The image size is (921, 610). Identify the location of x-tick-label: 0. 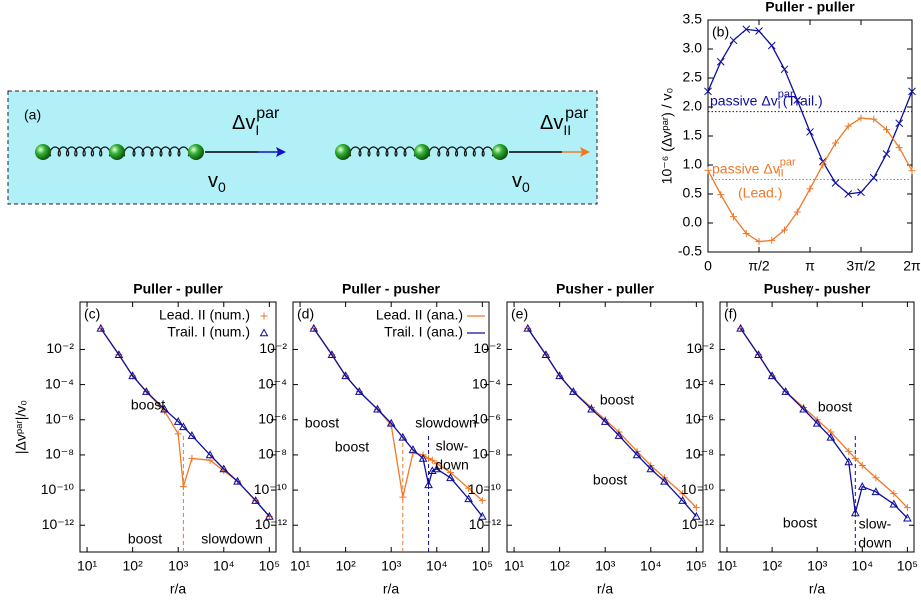
(708, 266).